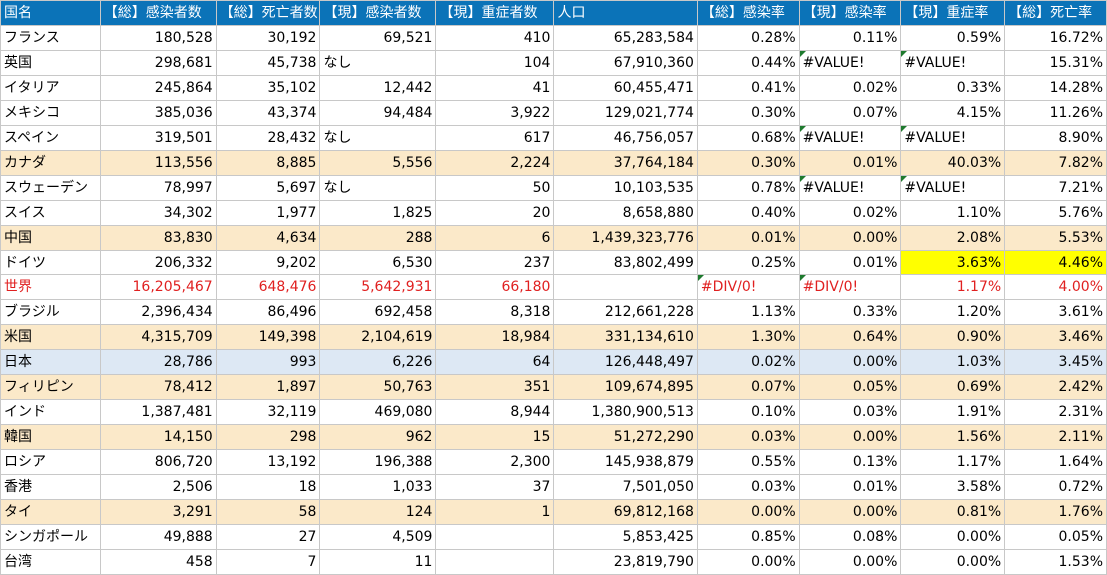  Describe the element at coordinates (748, 187) in the screenshot. I see `data-cell: 0.78%` at that location.